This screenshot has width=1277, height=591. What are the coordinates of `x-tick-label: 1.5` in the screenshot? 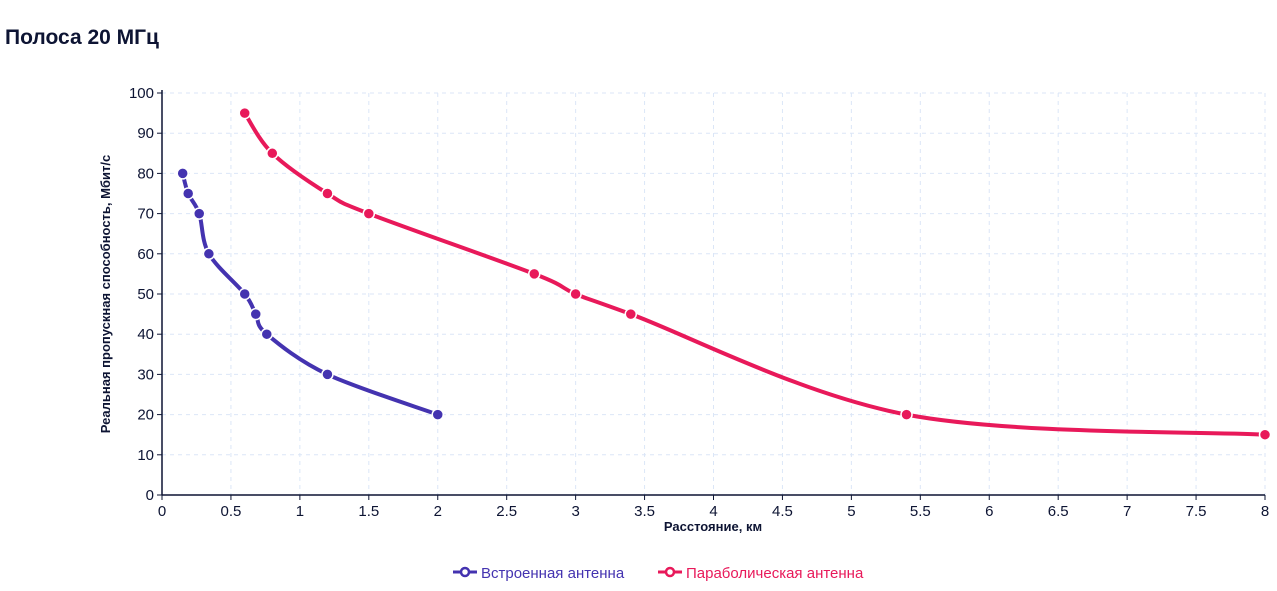 It's located at (368, 511).